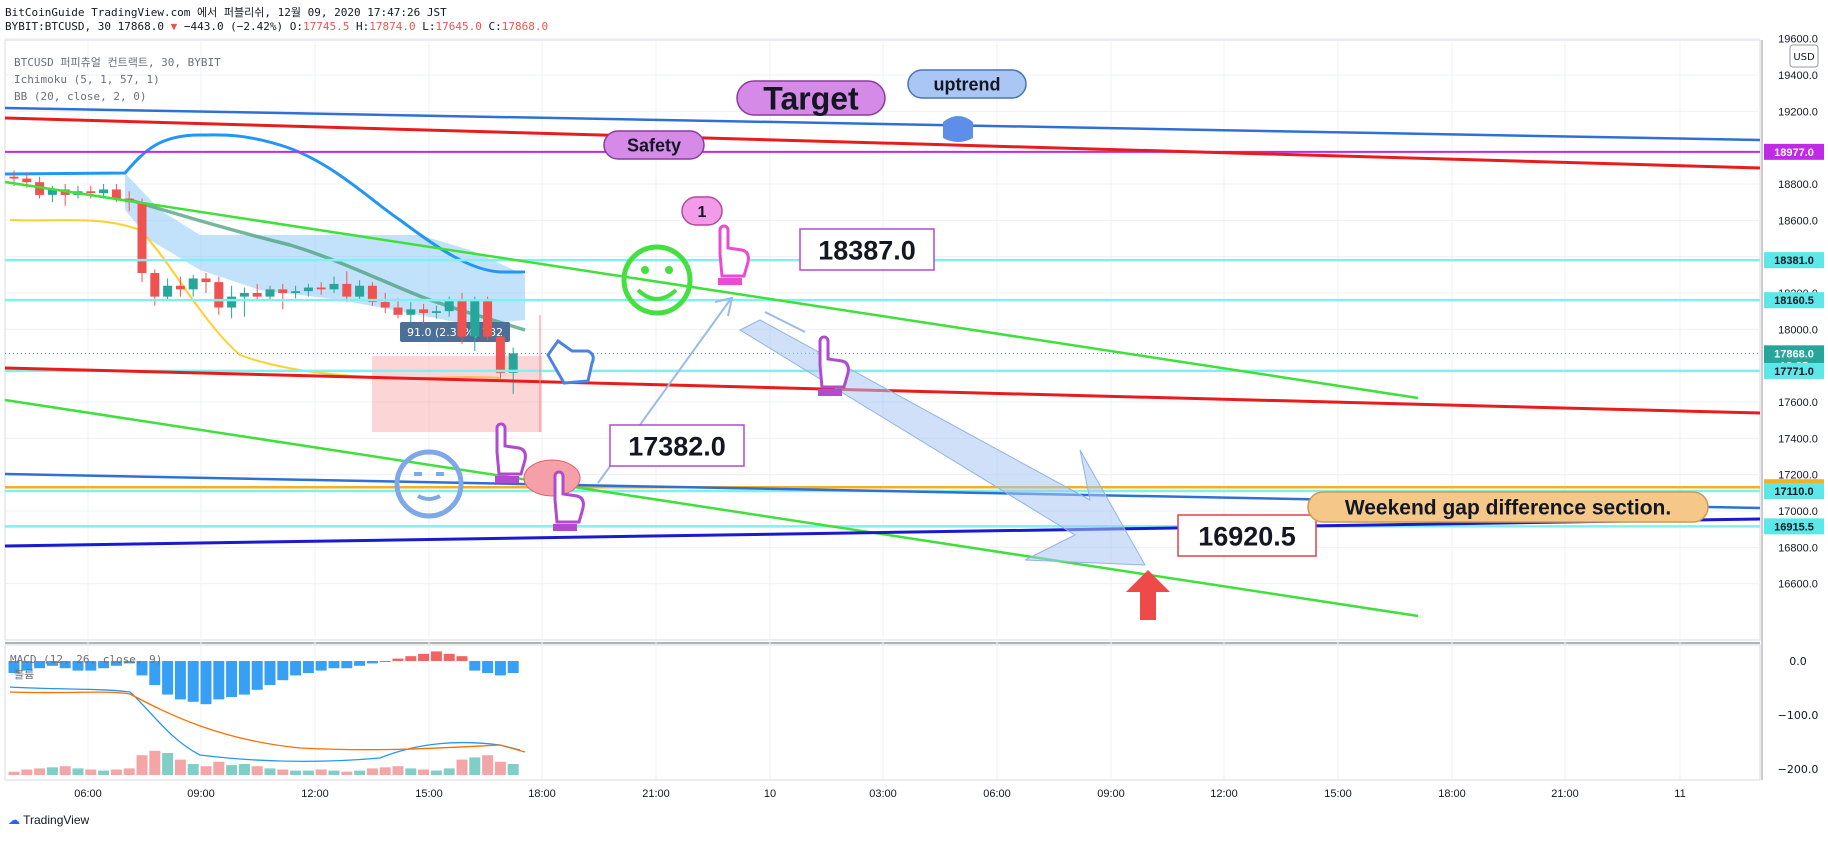 This screenshot has height=841, width=1828. What do you see at coordinates (1508, 507) in the screenshot?
I see `weekend-gap-callout` at bounding box center [1508, 507].